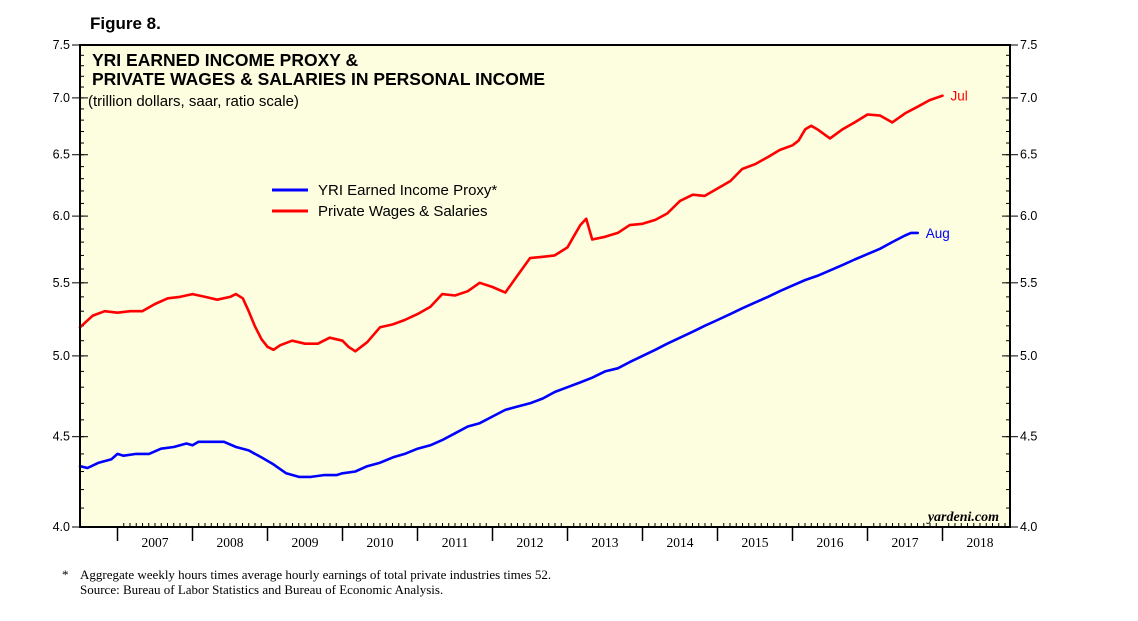 This screenshot has width=1138, height=621. What do you see at coordinates (755, 542) in the screenshot?
I see `x-tick-label: 2015` at bounding box center [755, 542].